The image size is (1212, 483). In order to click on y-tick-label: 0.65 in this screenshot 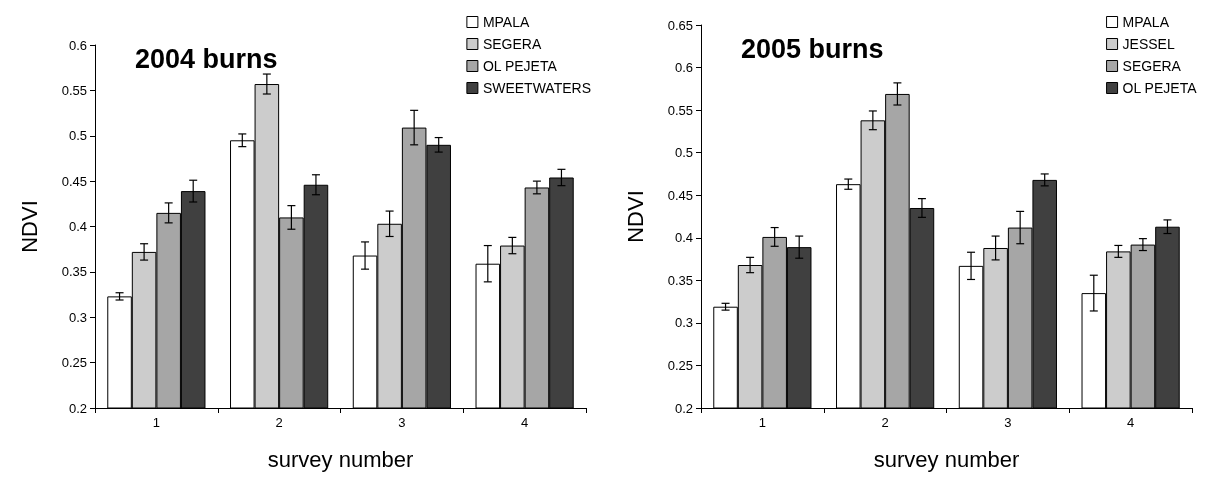, I will do `click(680, 25)`.